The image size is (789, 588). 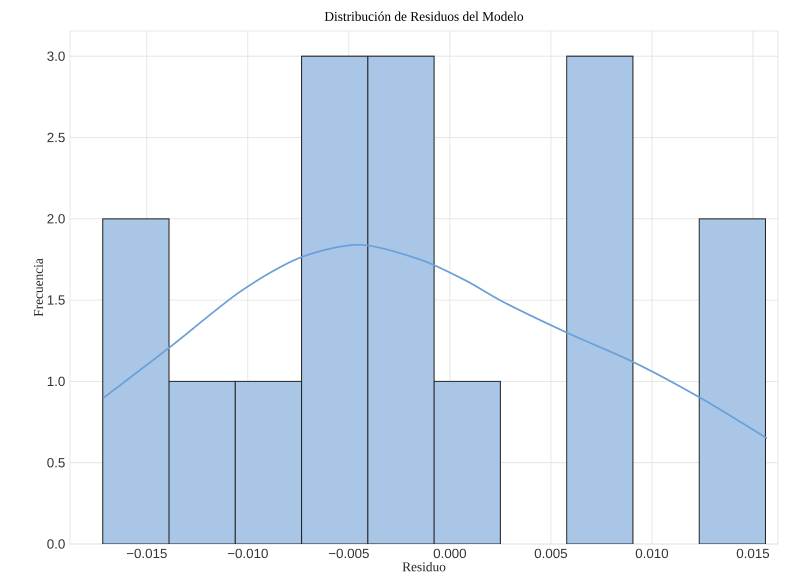 What do you see at coordinates (652, 553) in the screenshot?
I see `x-tick-label: 0.010` at bounding box center [652, 553].